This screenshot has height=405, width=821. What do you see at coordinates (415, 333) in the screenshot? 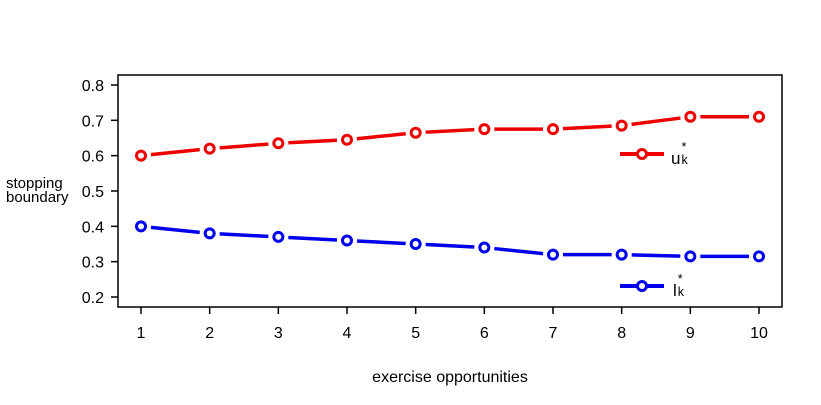
I see `x-tick-label: 5` at bounding box center [415, 333].